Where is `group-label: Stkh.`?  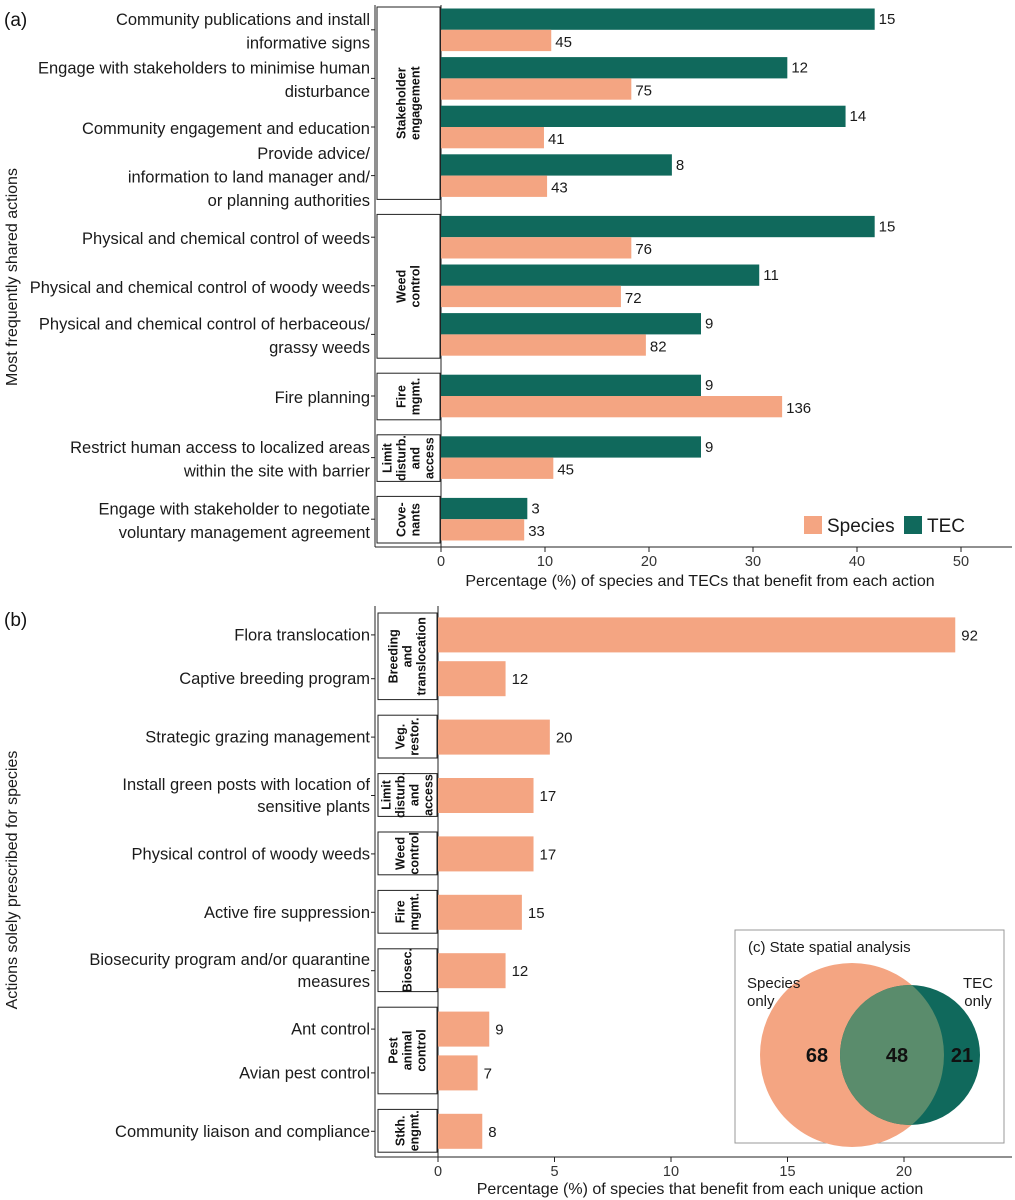 group-label: Stkh. is located at coordinates (401, 1131).